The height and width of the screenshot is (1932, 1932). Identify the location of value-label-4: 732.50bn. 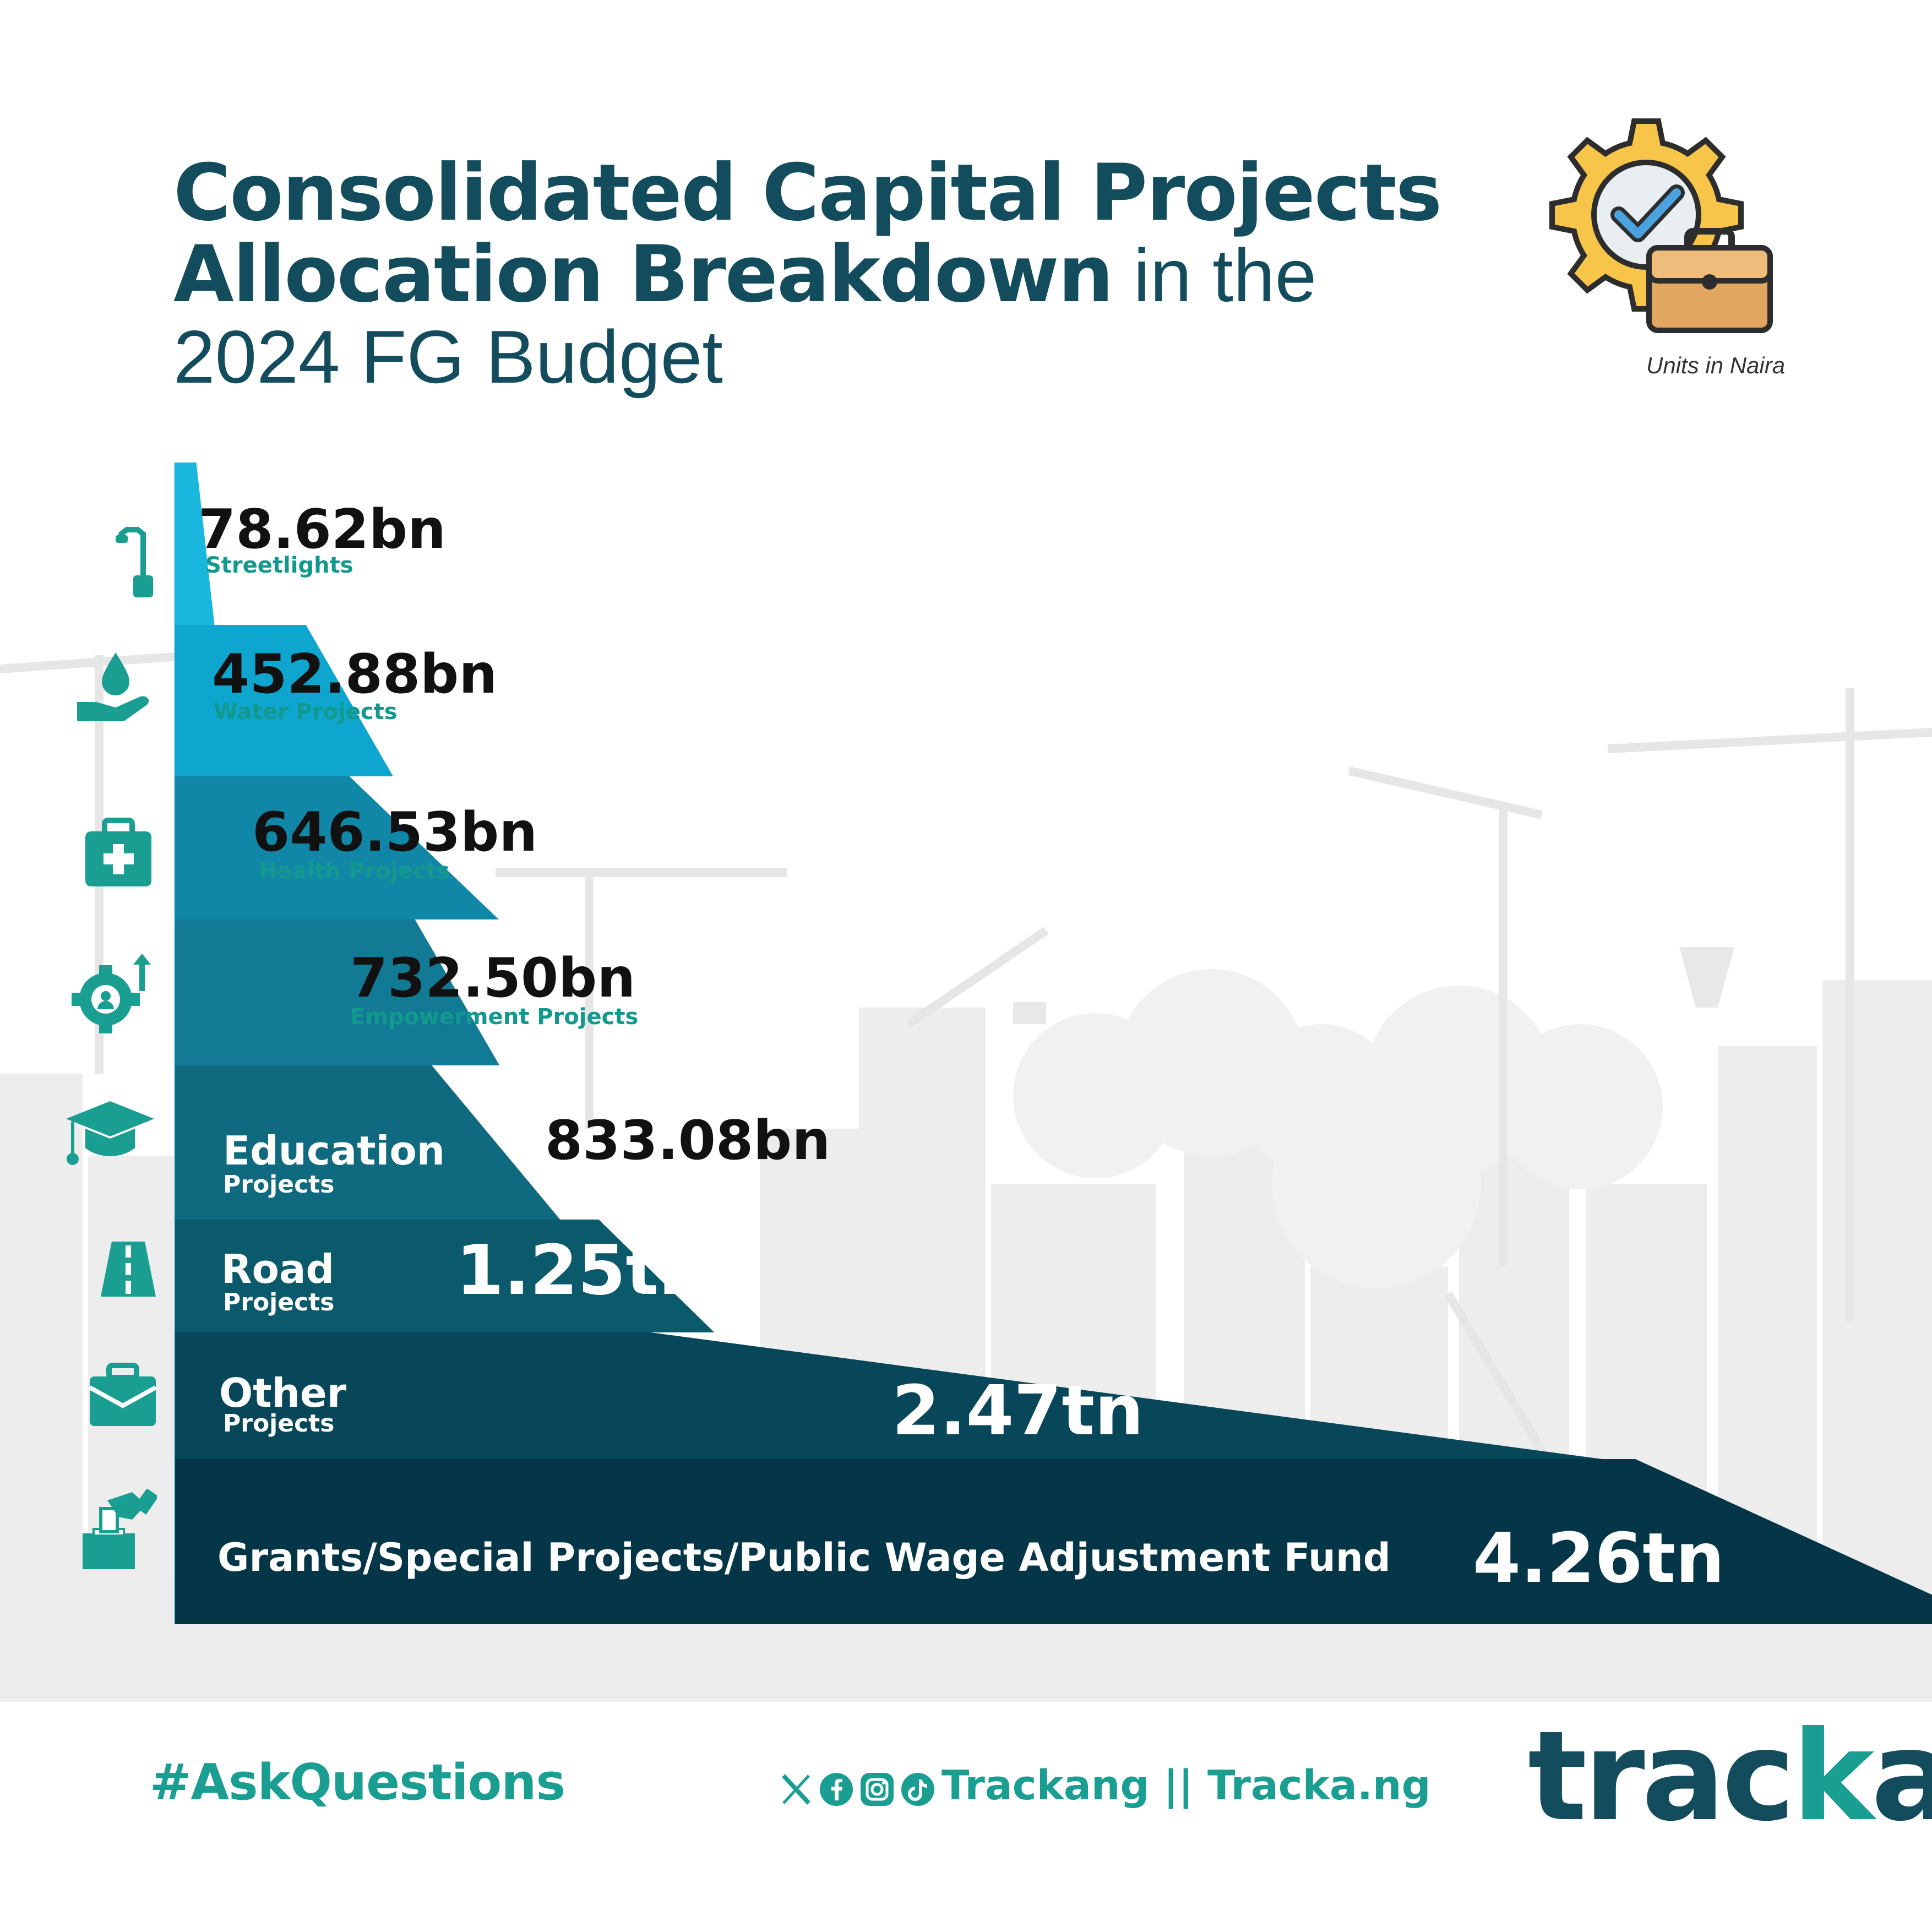
(492, 978).